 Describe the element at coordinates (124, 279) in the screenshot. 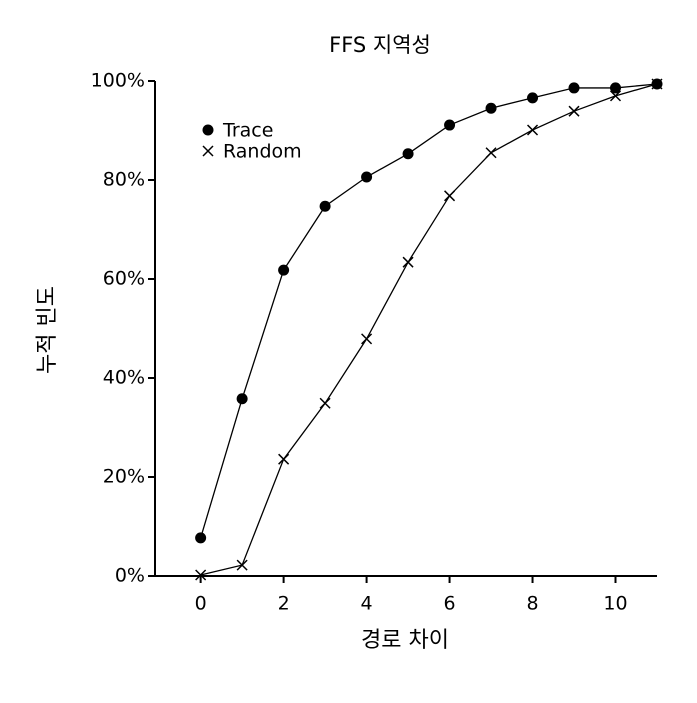

I see `y-tick-label: 60%` at that location.